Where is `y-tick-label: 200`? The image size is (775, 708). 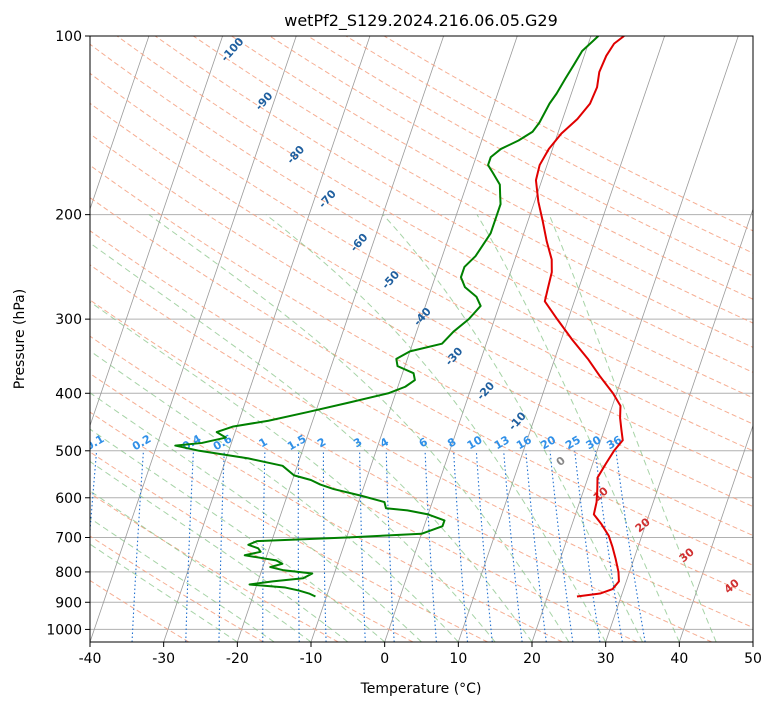 y-tick-label: 200 is located at coordinates (68, 216).